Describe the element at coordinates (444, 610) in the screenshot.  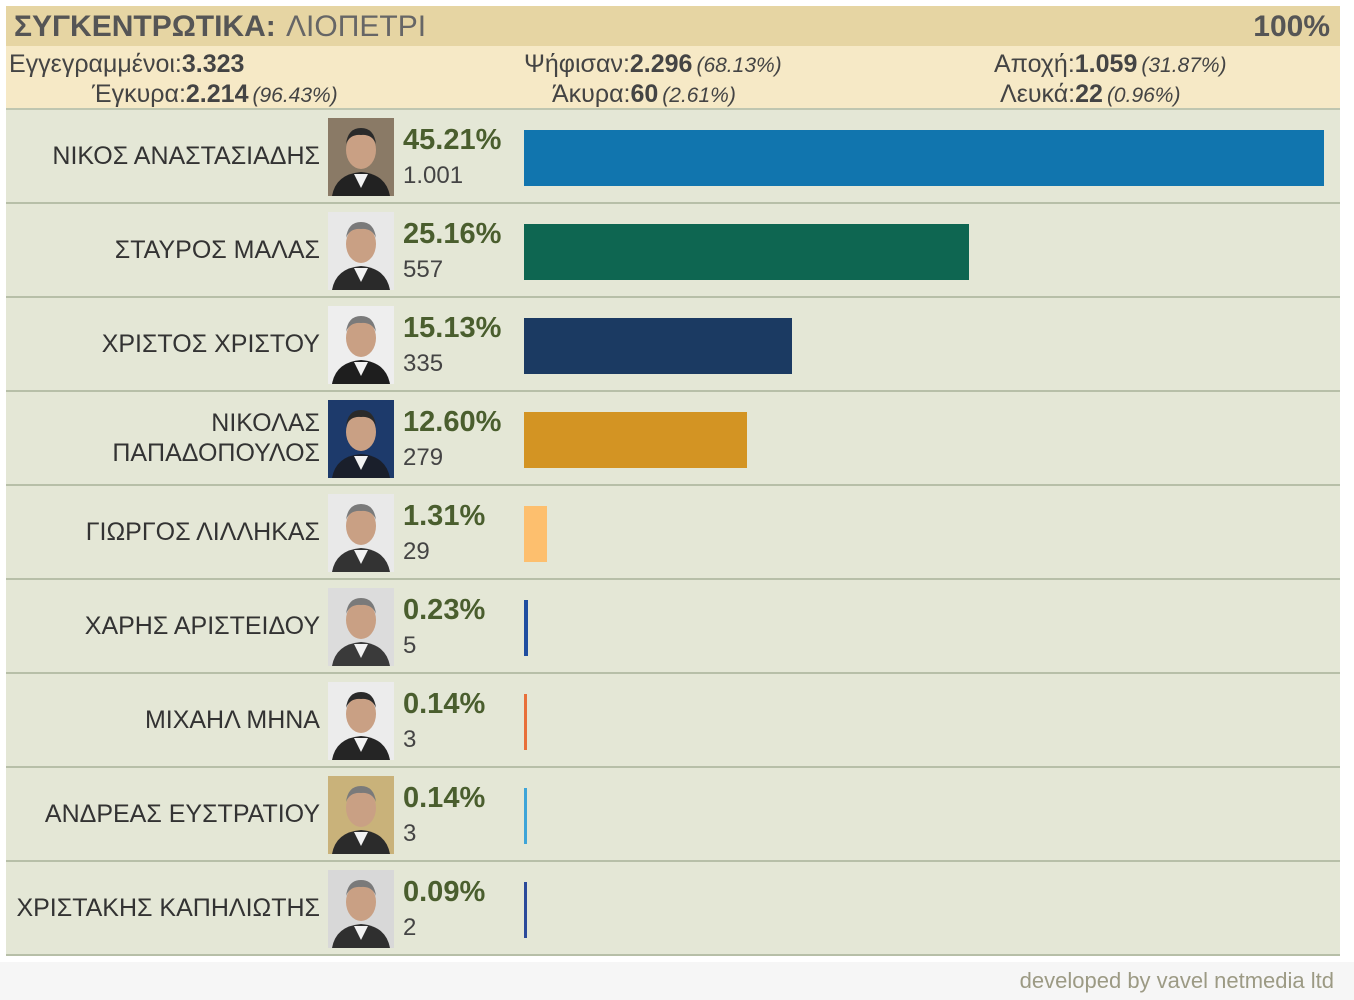
I see `percent-label: 0.23%` at that location.